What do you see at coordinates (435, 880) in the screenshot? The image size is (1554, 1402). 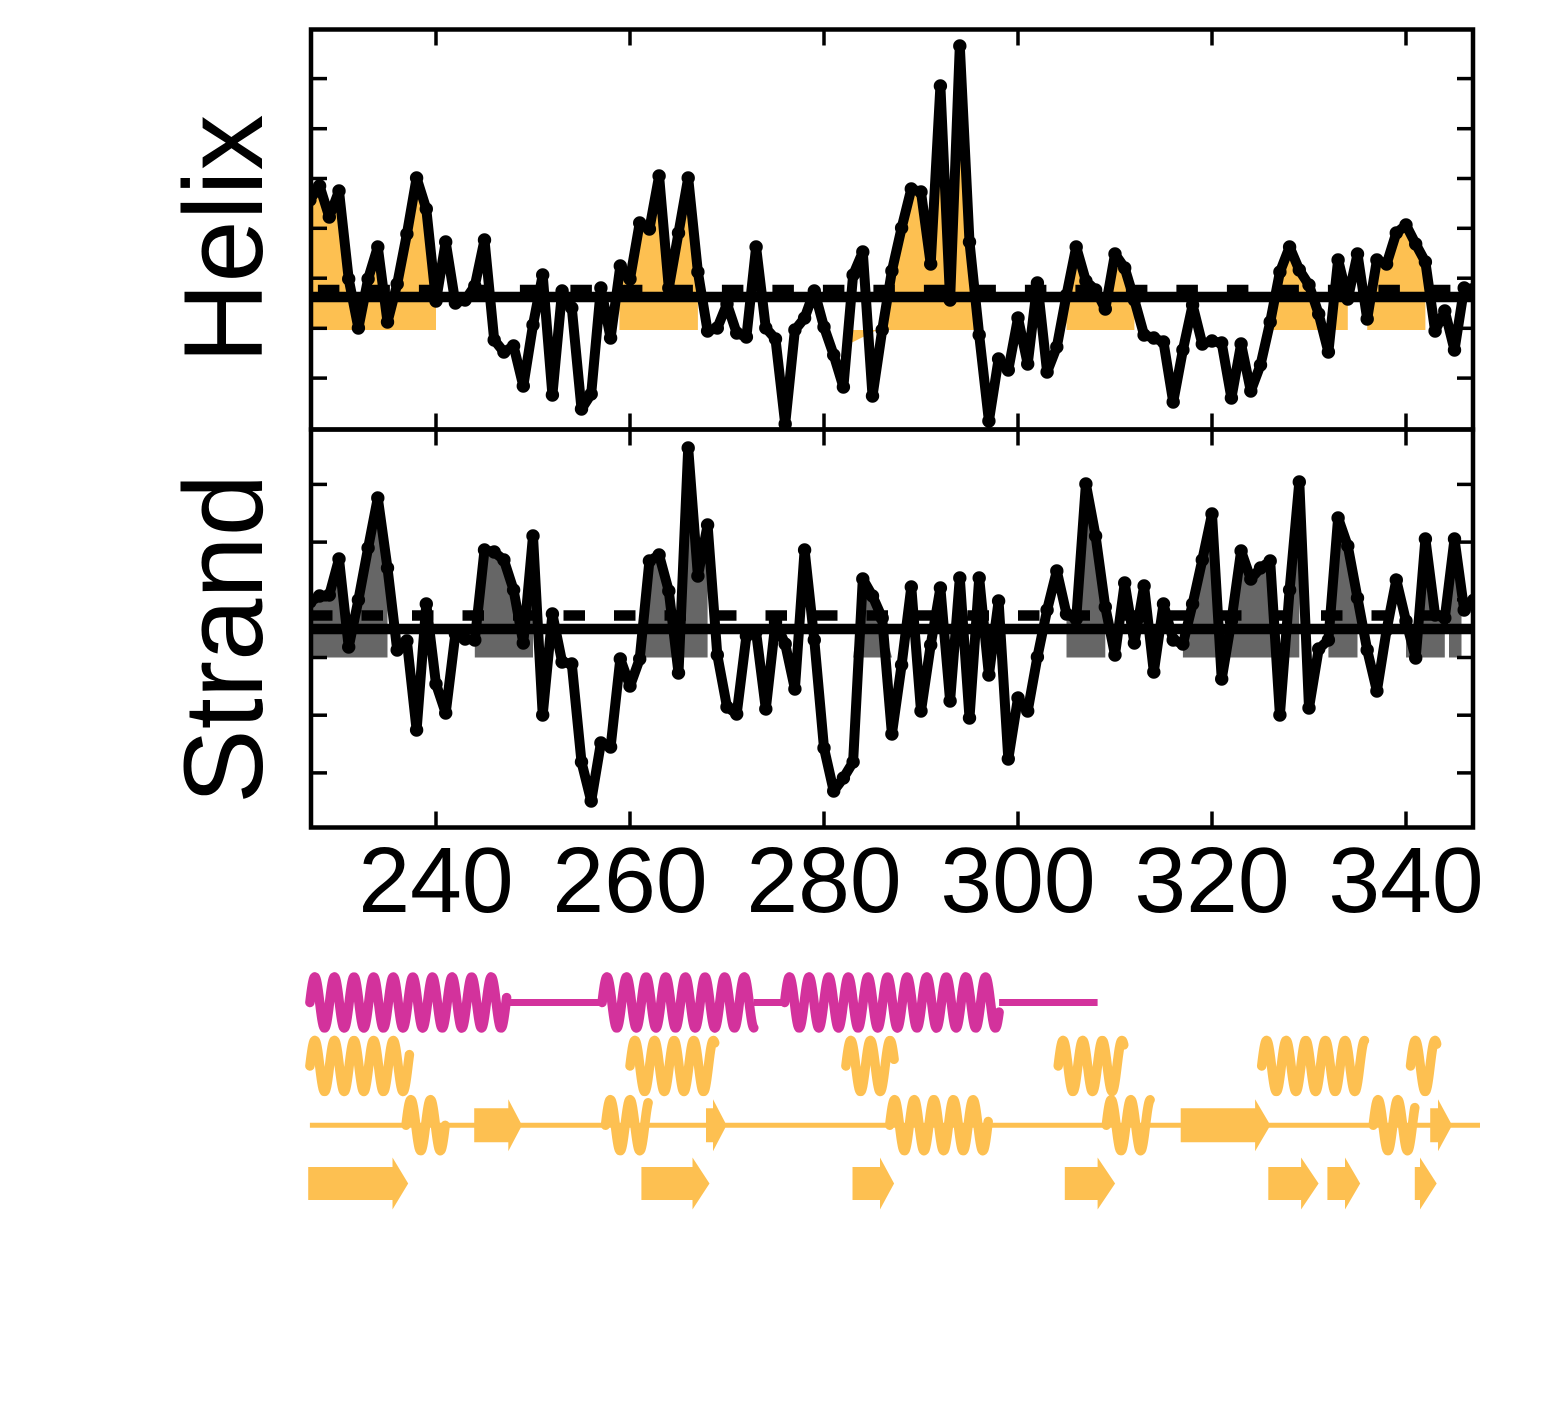 I see `svg-text: 240` at bounding box center [435, 880].